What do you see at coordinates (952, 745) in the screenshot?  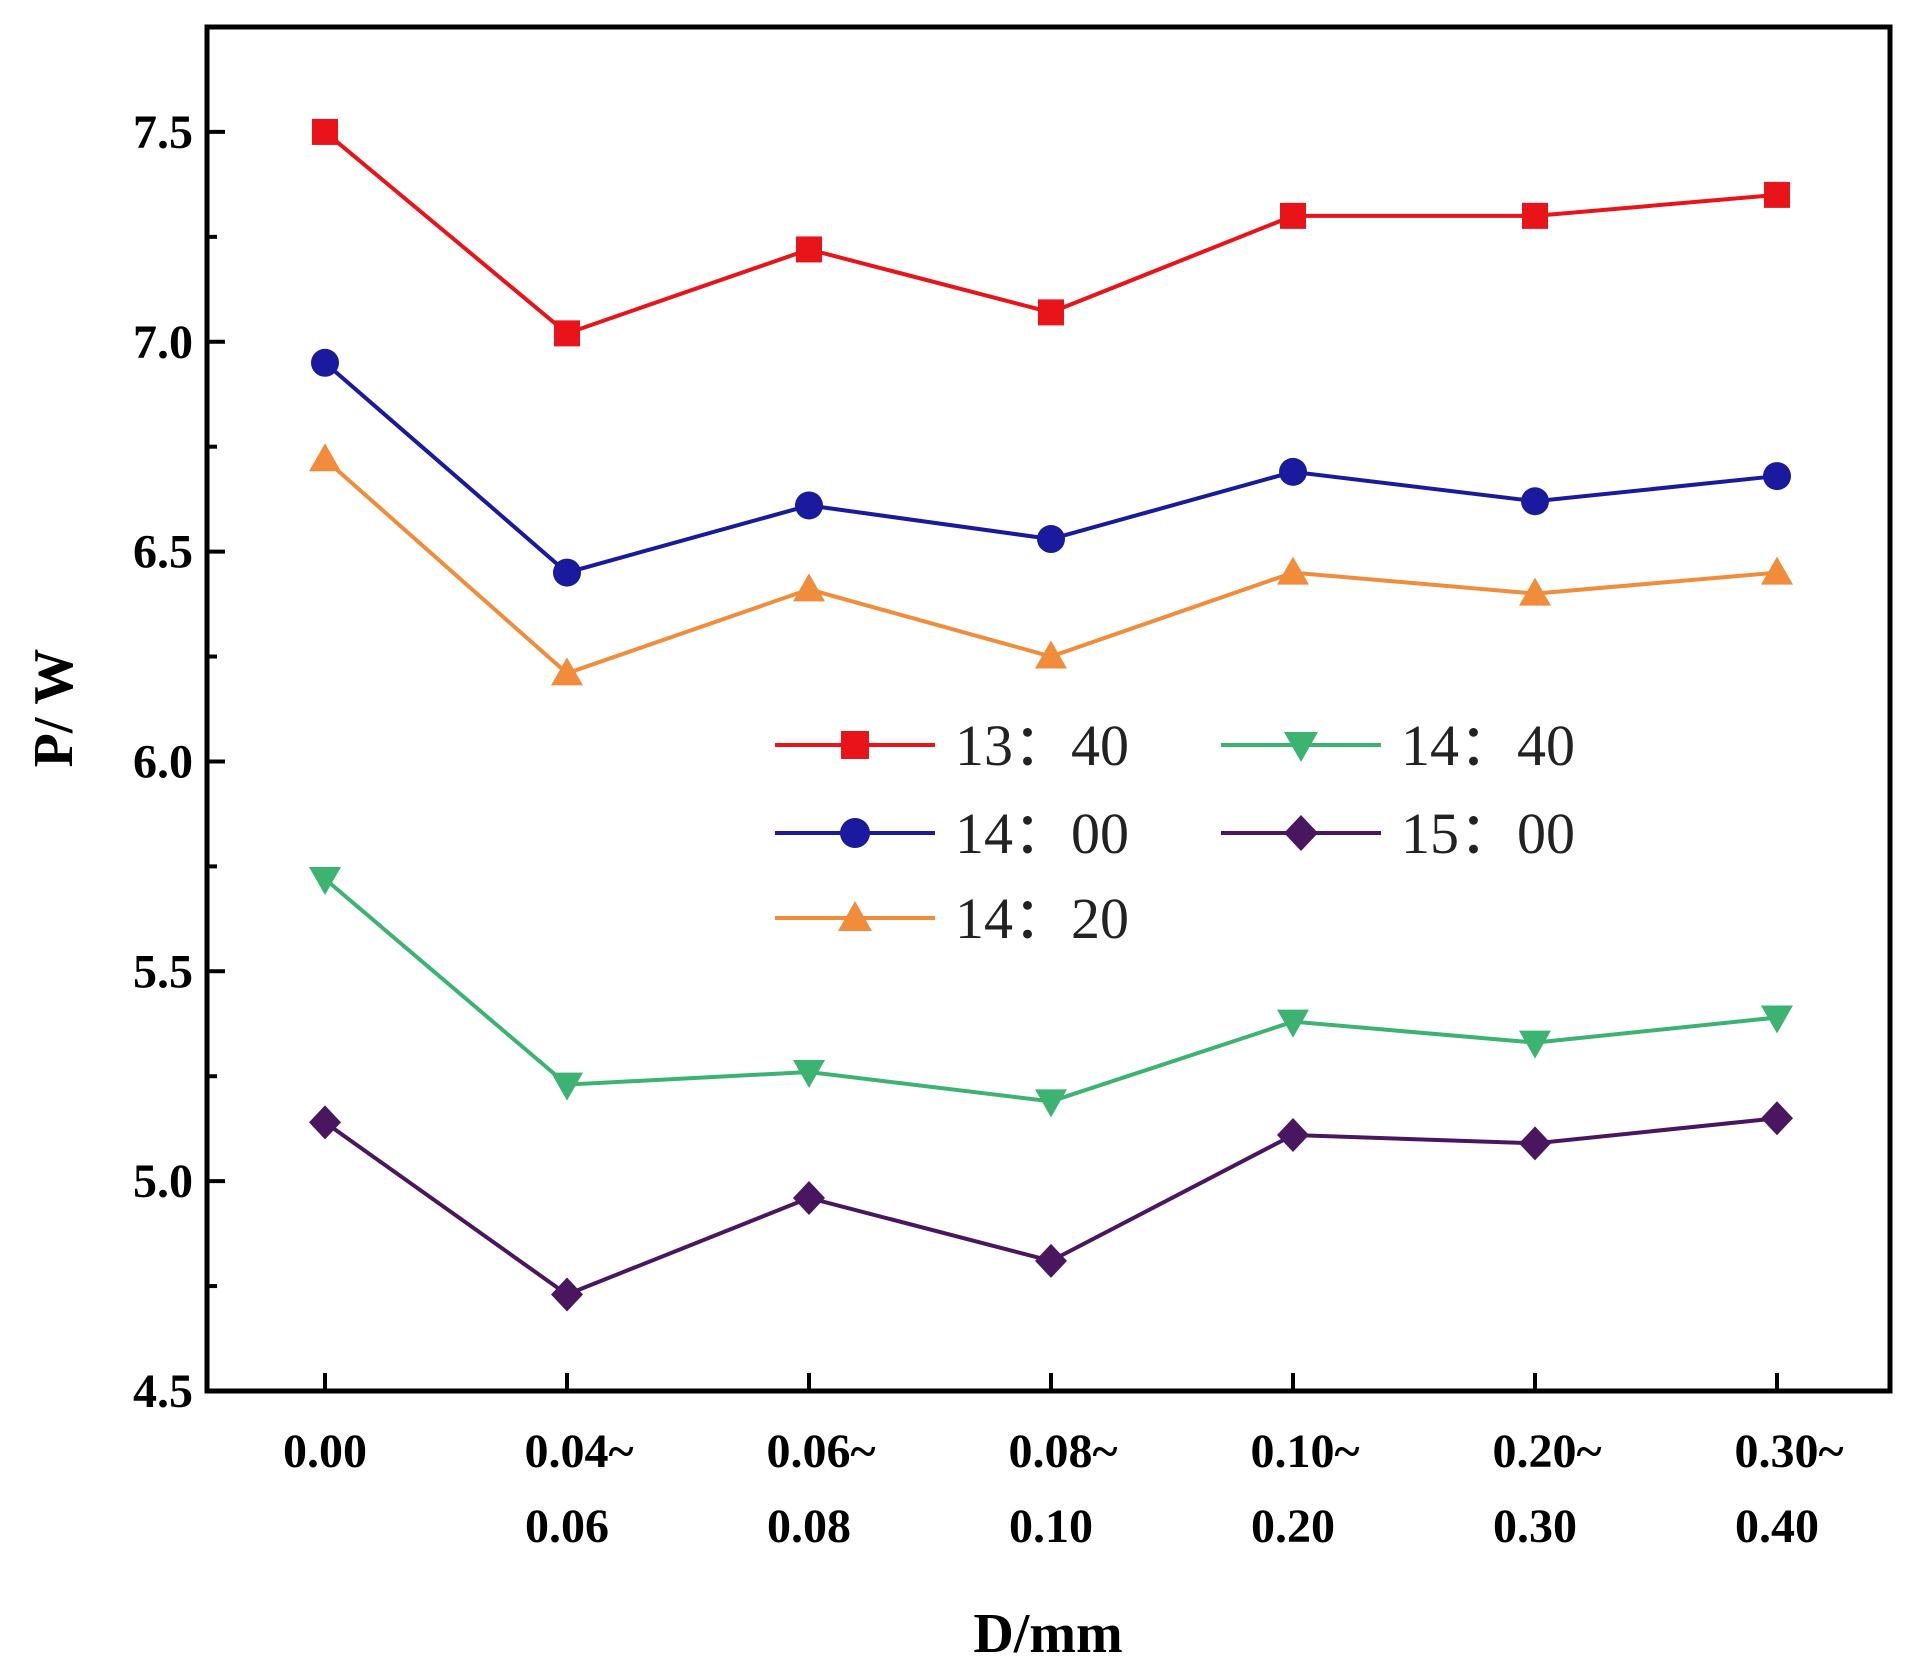 I see `legend-item: 13：40` at bounding box center [952, 745].